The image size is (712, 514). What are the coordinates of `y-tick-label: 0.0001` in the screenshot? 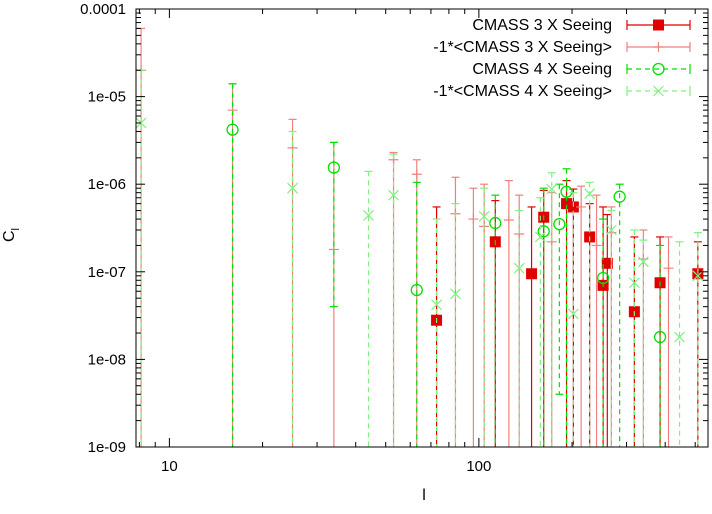 It's located at (103, 9).